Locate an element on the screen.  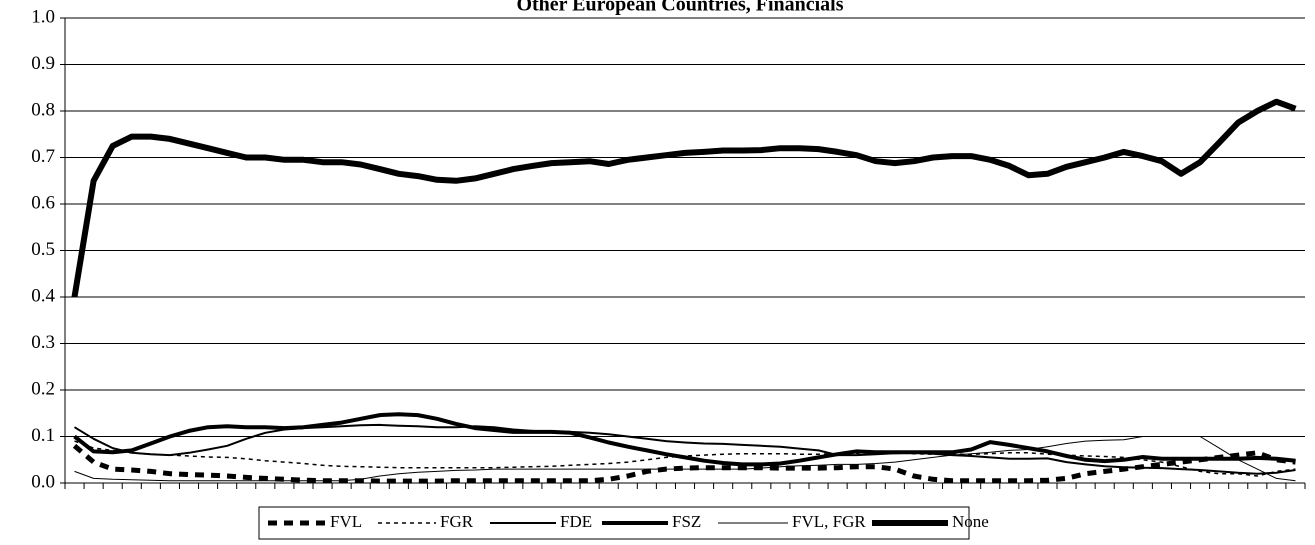
legend-label: FSZ is located at coordinates (686, 521).